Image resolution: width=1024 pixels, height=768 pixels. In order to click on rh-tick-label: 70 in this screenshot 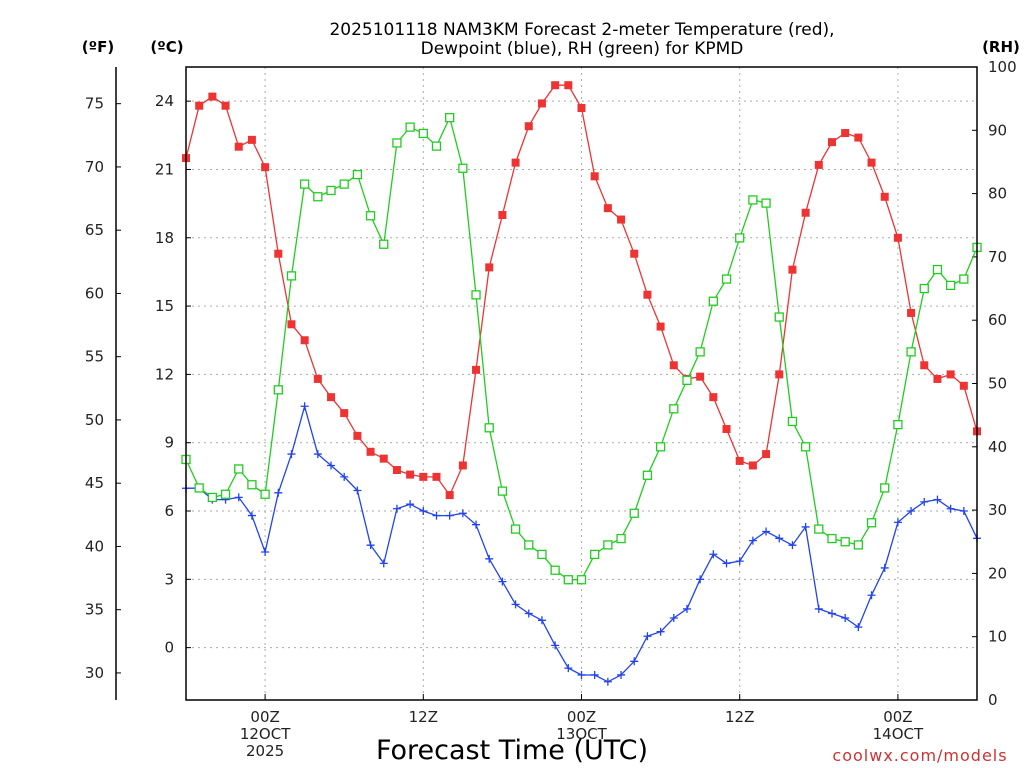, I will do `click(997, 257)`.